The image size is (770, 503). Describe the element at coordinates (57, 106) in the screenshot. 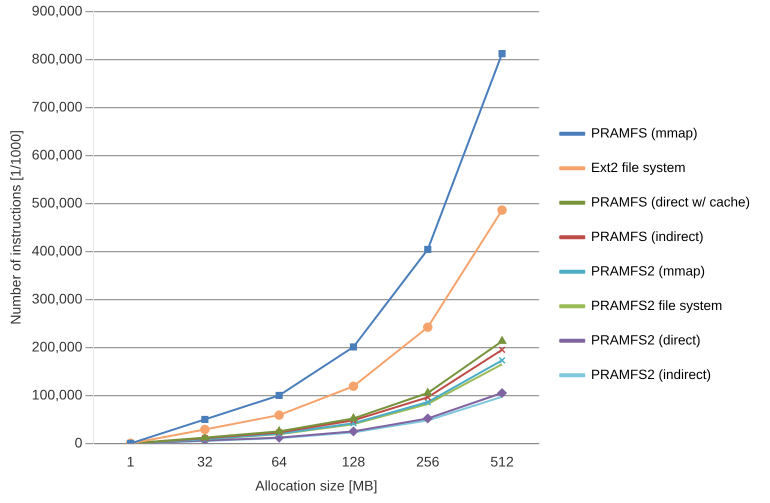

I see `y-tick-label: 700,000` at that location.